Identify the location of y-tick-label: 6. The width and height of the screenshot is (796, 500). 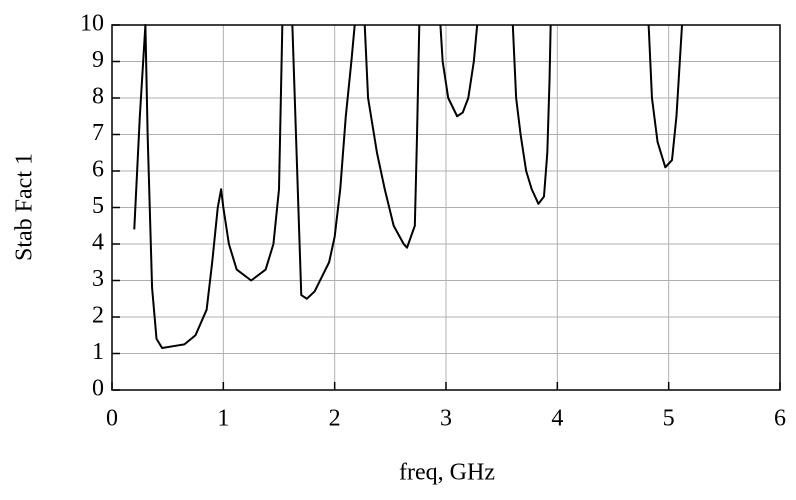
(98, 170).